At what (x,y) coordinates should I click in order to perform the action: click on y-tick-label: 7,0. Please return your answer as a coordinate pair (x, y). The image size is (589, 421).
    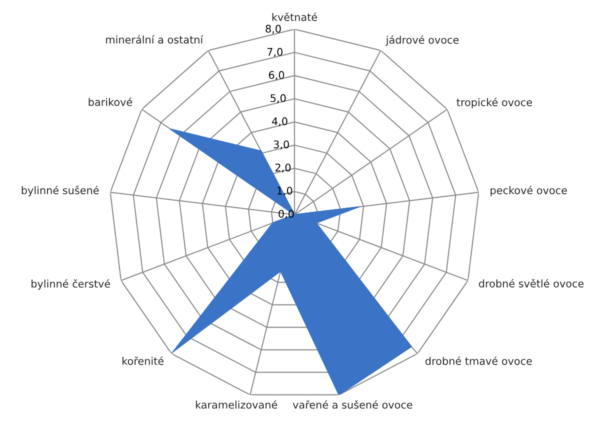
    Looking at the image, I should click on (274, 52).